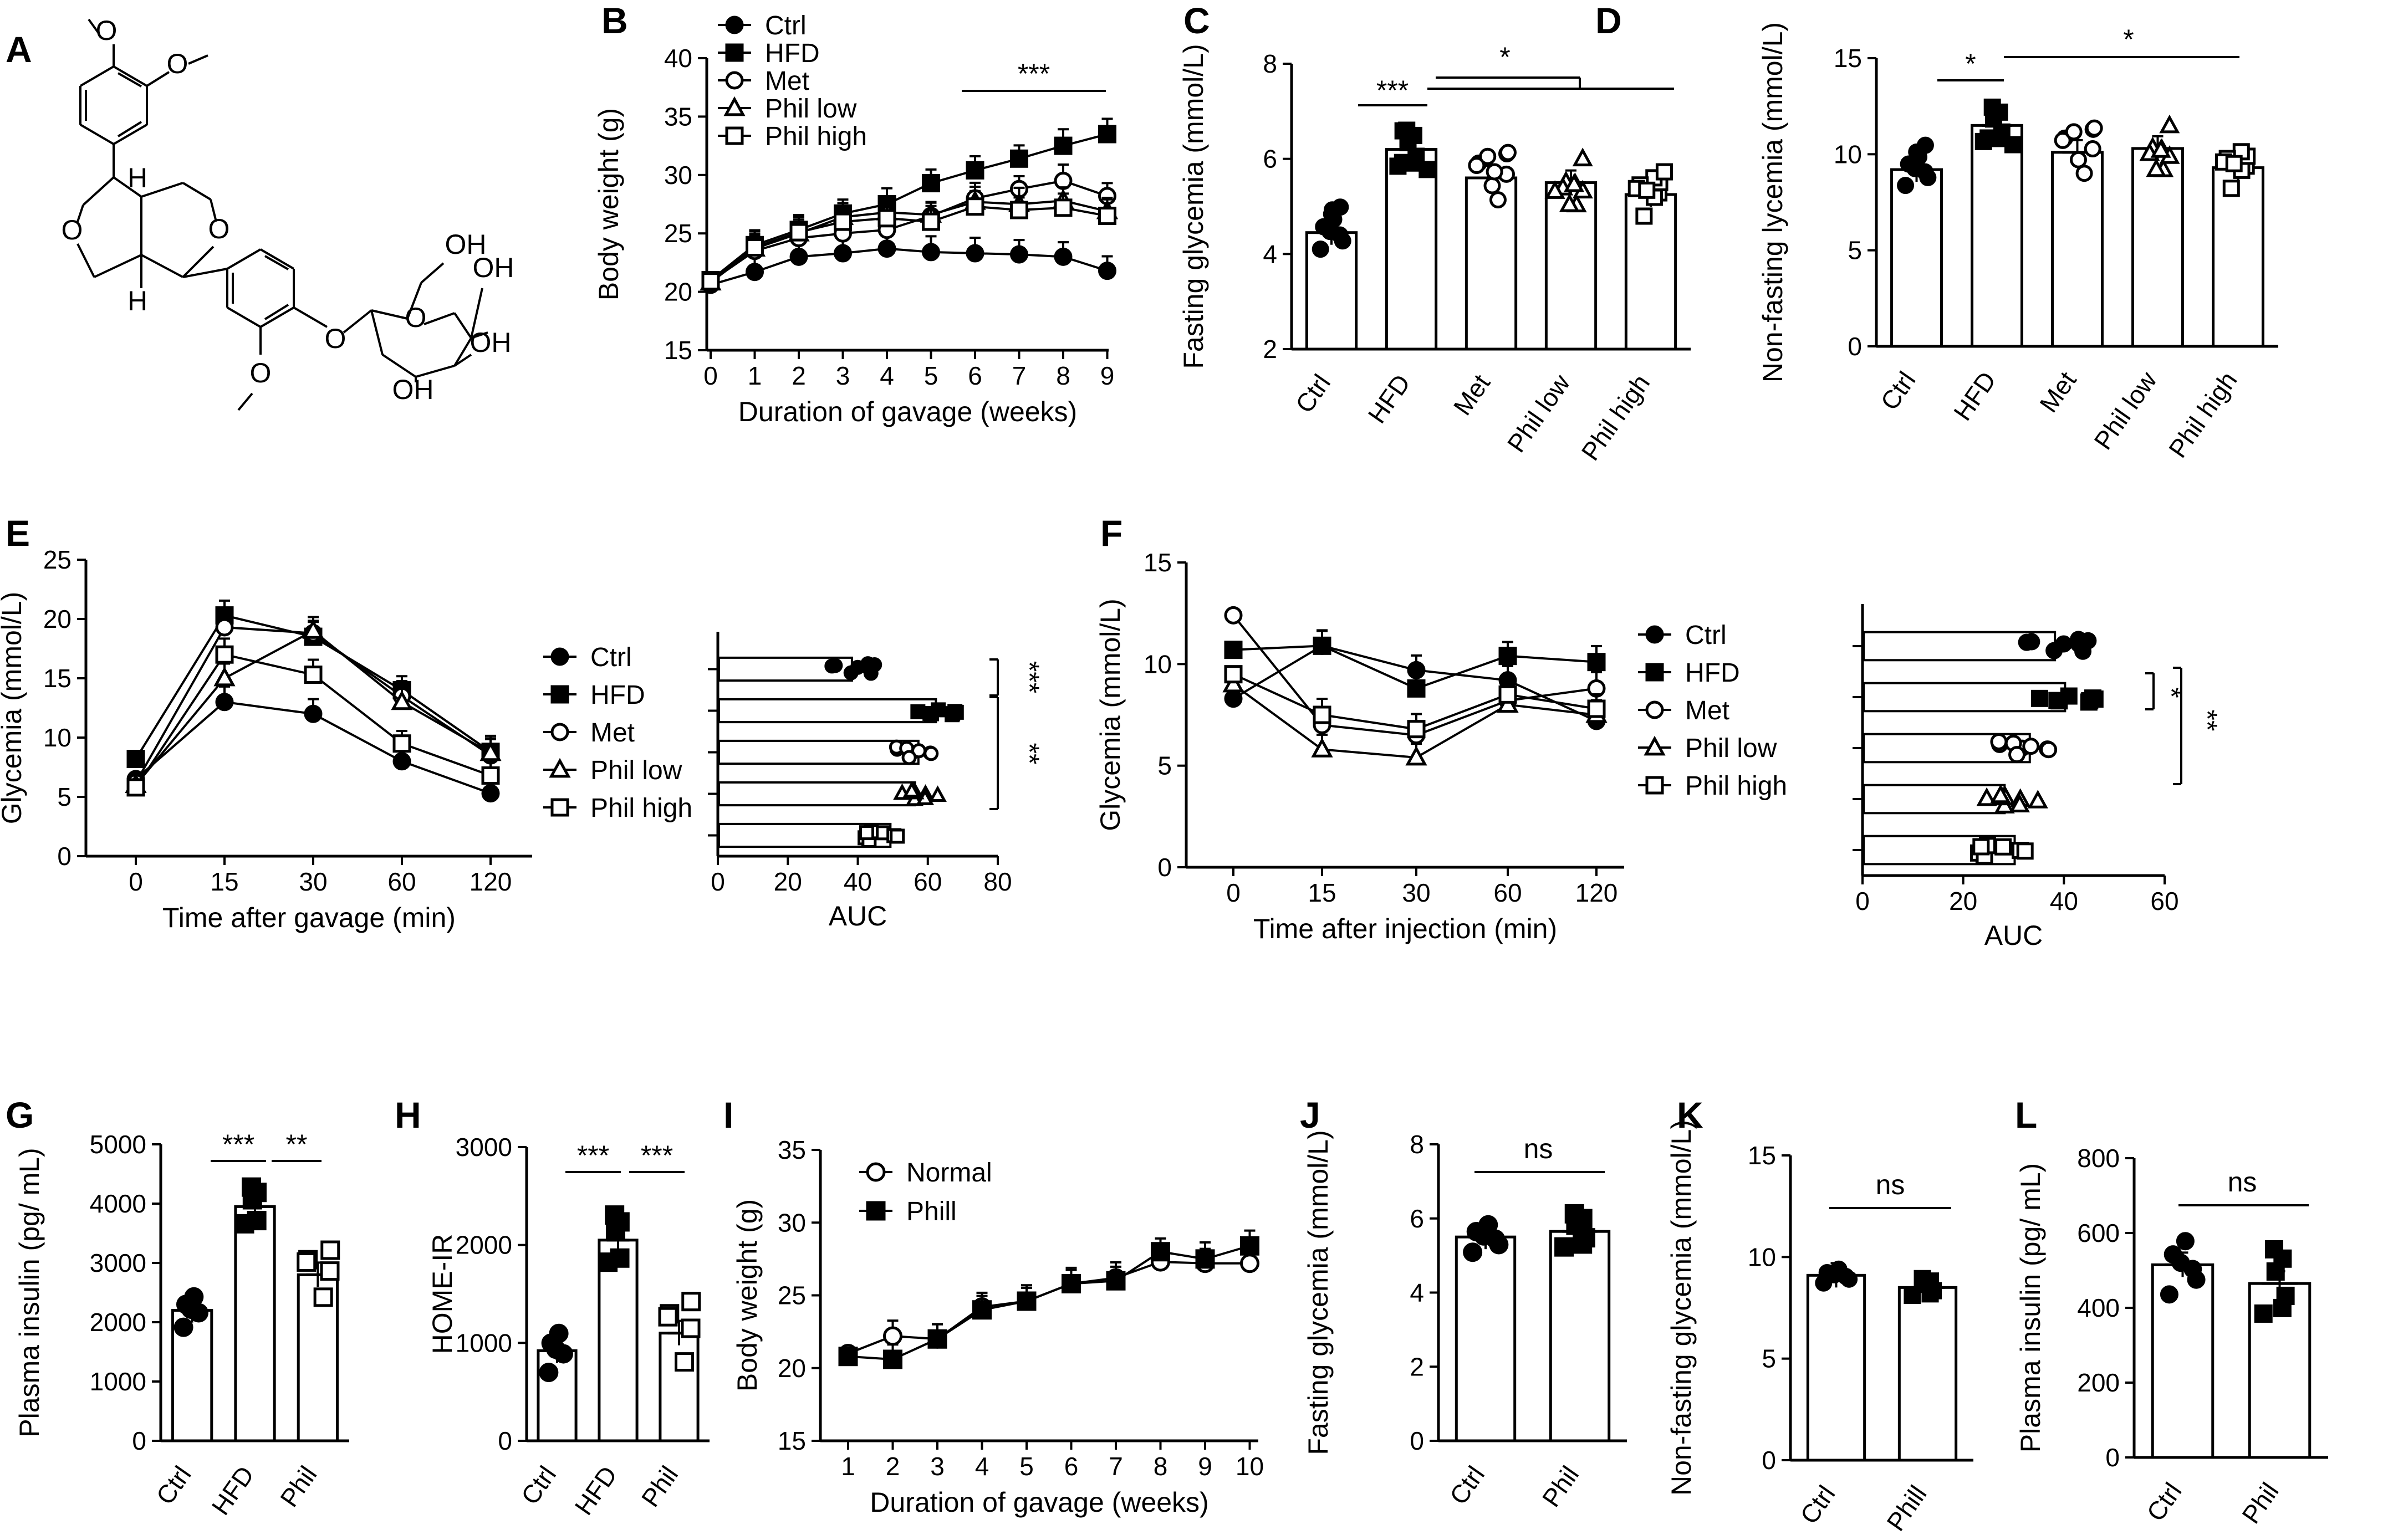 The width and height of the screenshot is (2393, 1540). I want to click on chart-B-xtick-label: 1, so click(755, 376).